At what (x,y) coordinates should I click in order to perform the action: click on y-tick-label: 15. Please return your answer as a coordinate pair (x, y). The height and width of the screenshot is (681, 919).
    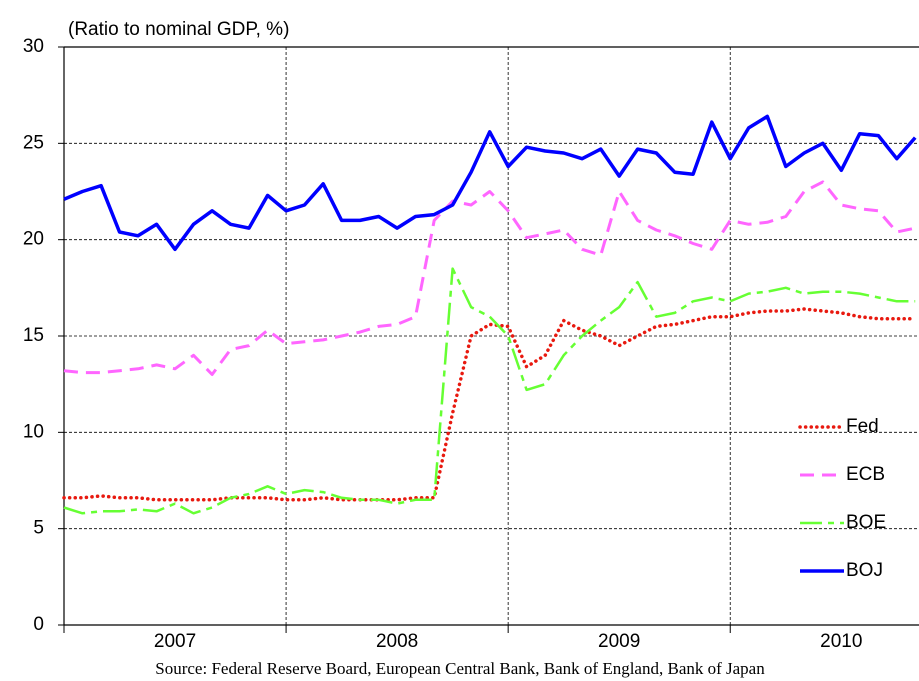
    Looking at the image, I should click on (33, 335).